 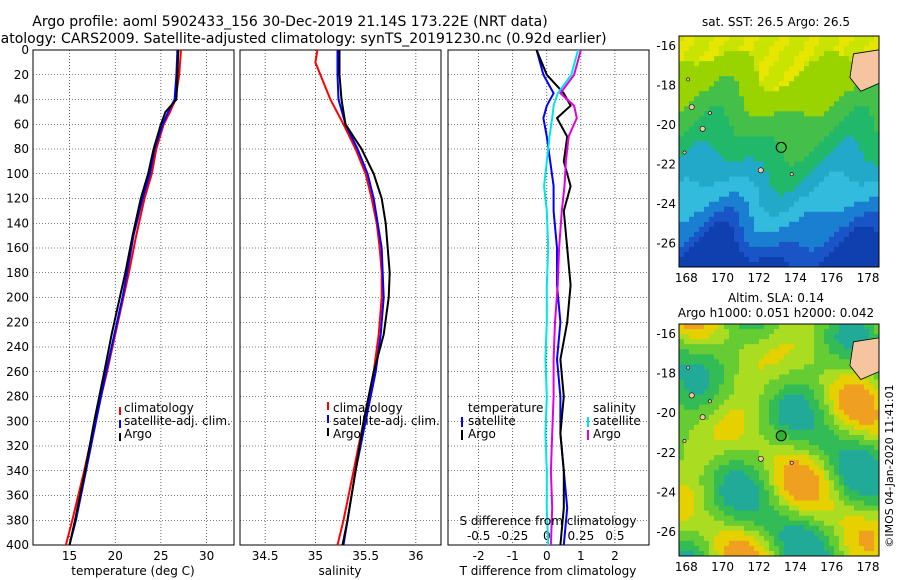 What do you see at coordinates (547, 556) in the screenshot?
I see `x-tick-0: 0` at bounding box center [547, 556].